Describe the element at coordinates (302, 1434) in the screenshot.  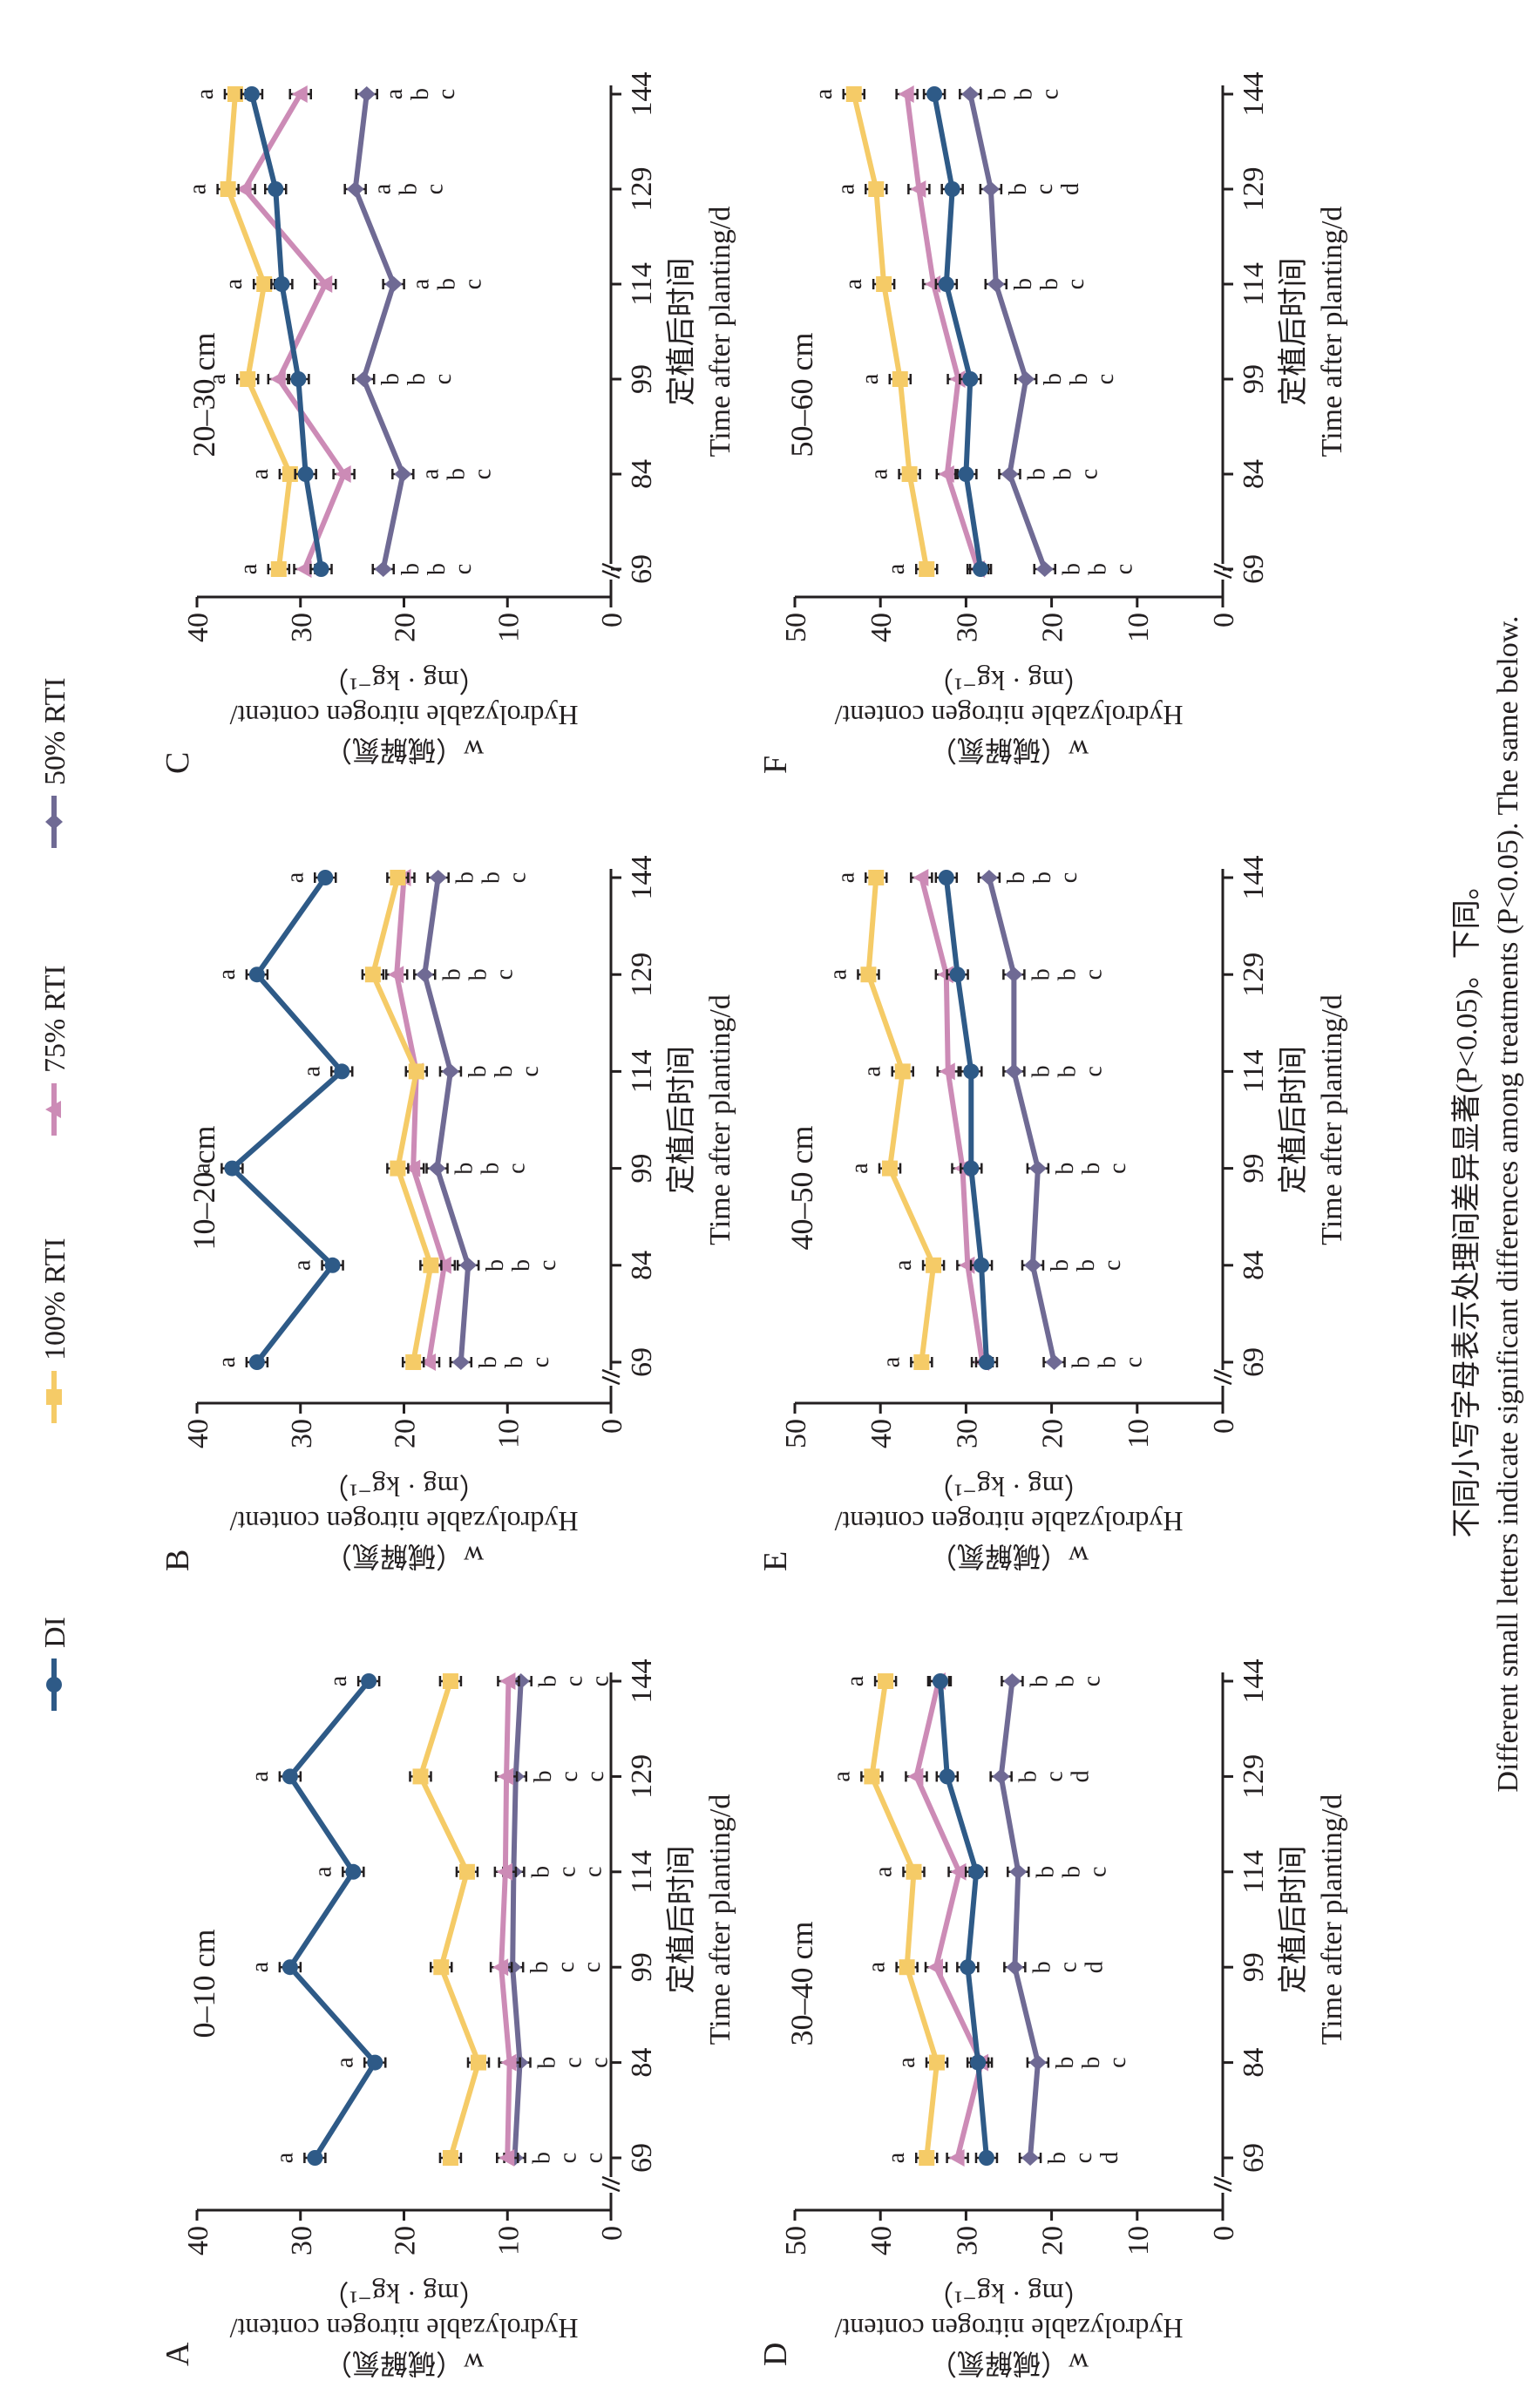
I see `panel-b-y-tick-label: 30` at that location.